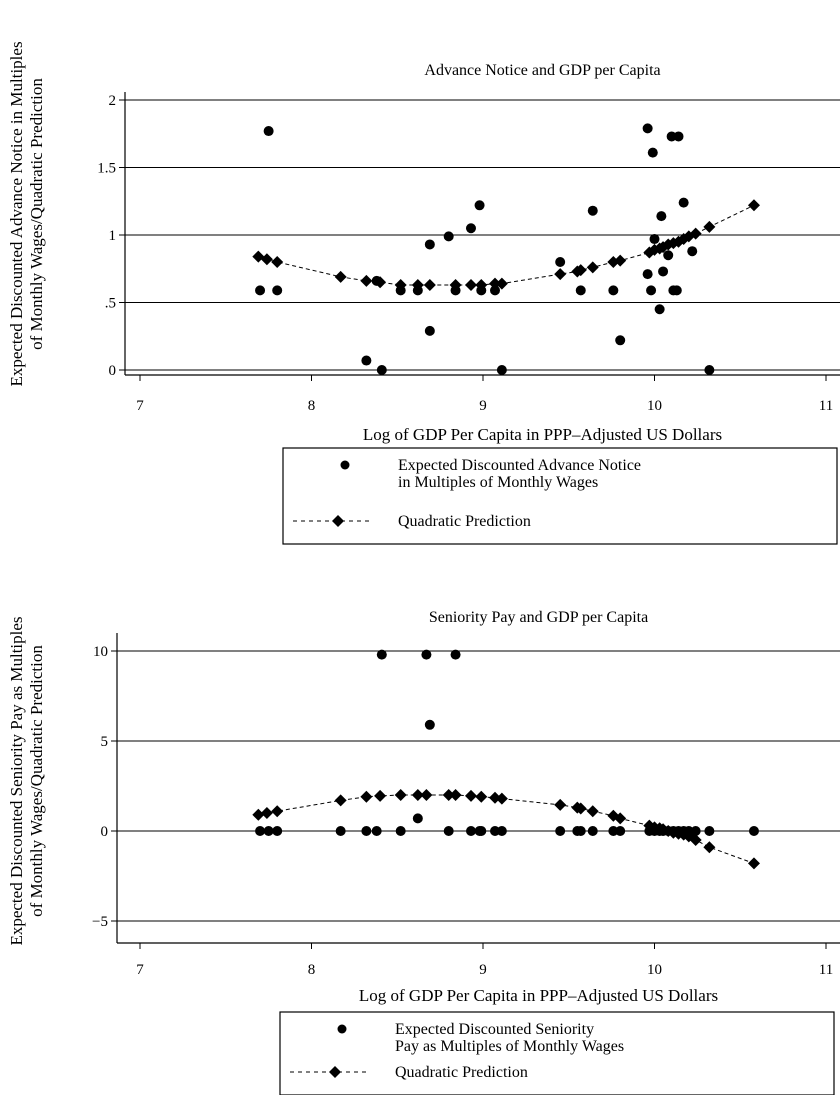  I want to click on legend-box, so click(560, 496).